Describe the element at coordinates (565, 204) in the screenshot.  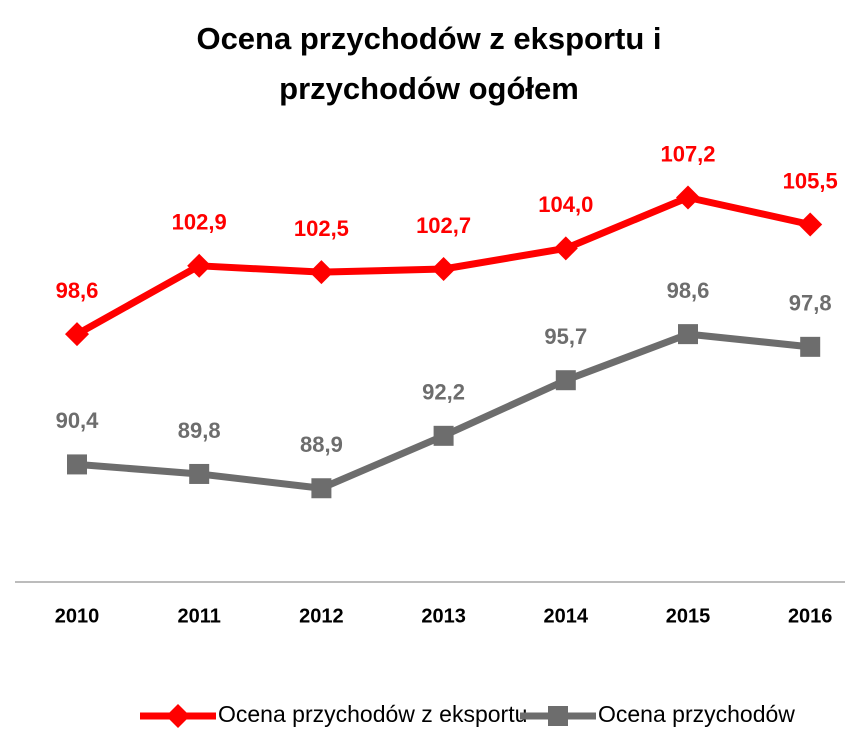
I see `data-label: 104,0` at that location.